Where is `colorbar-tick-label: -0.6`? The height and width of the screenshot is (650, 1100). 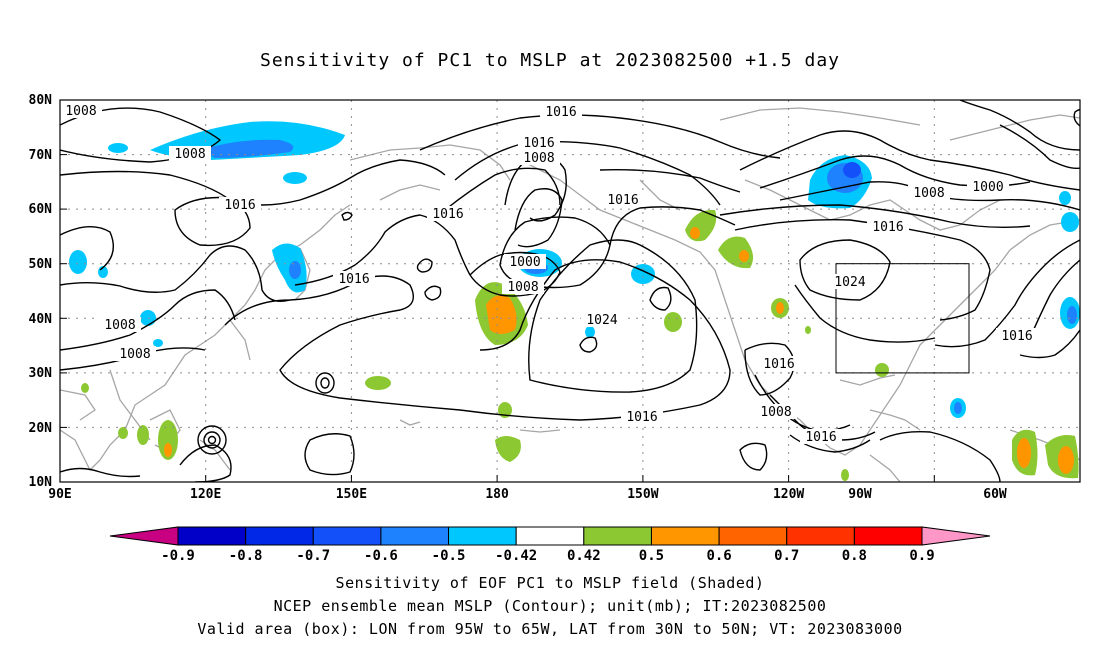 colorbar-tick-label: -0.6 is located at coordinates (381, 556).